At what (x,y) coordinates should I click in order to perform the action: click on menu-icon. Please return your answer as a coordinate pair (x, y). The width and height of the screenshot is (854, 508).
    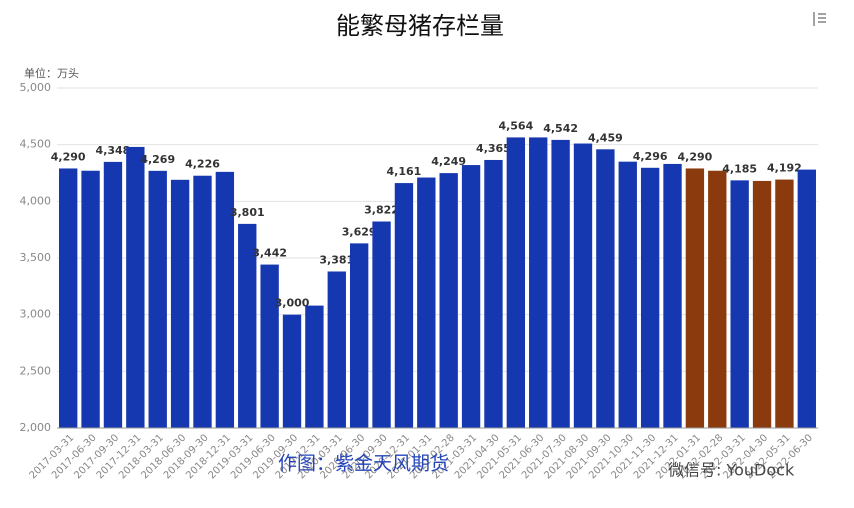
    Looking at the image, I should click on (819, 19).